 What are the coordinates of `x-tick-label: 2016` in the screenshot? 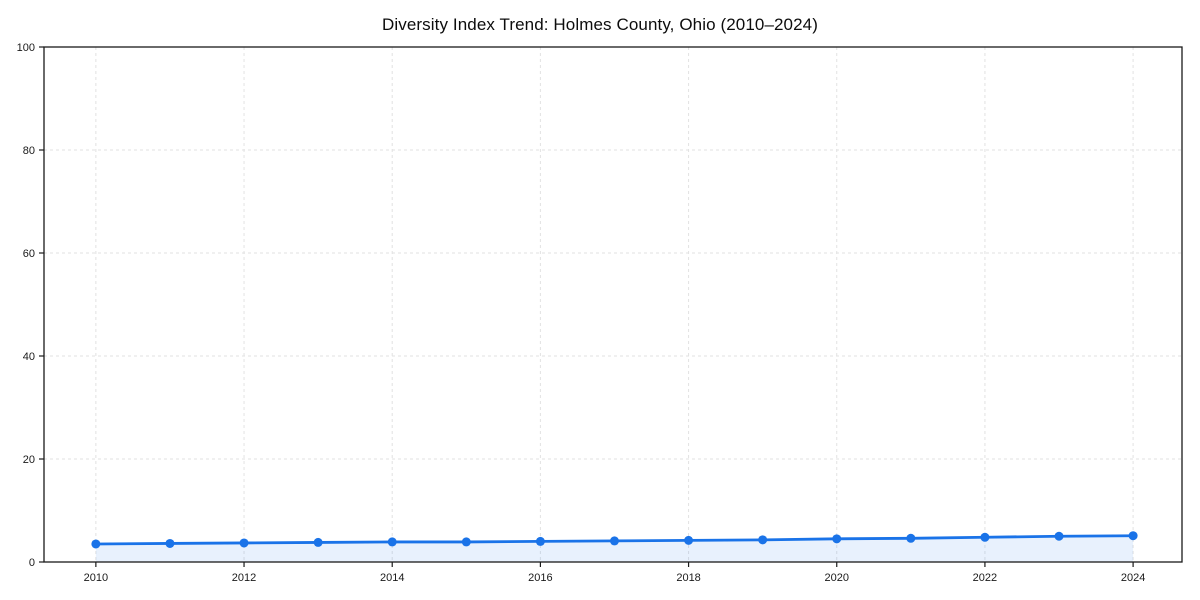 It's located at (540, 578).